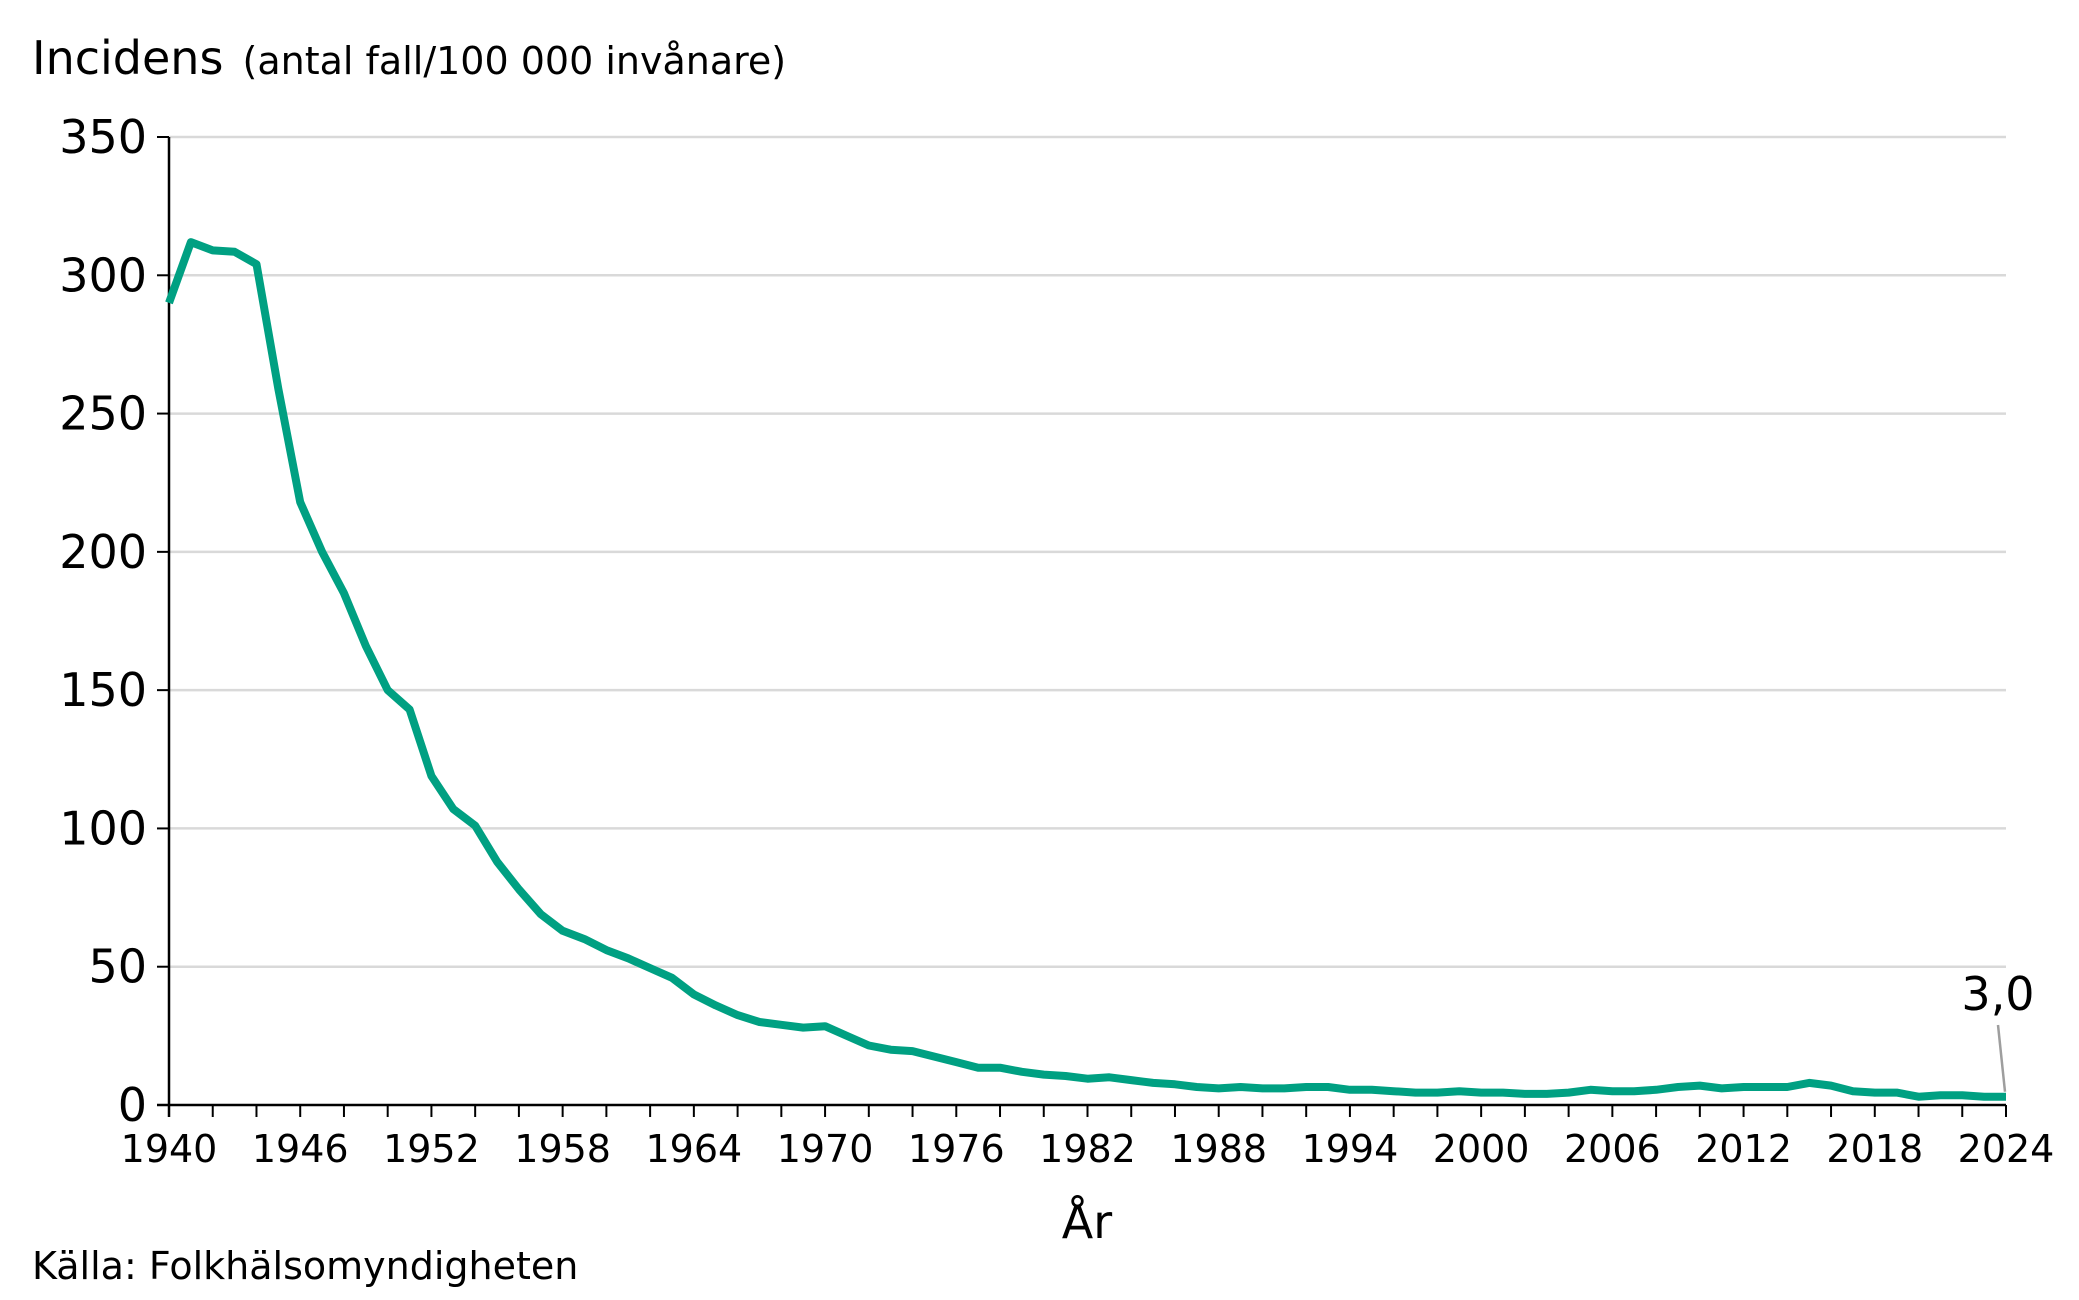 The image size is (2079, 1300). Describe the element at coordinates (2001, 1058) in the screenshot. I see `annotation-leader` at that location.